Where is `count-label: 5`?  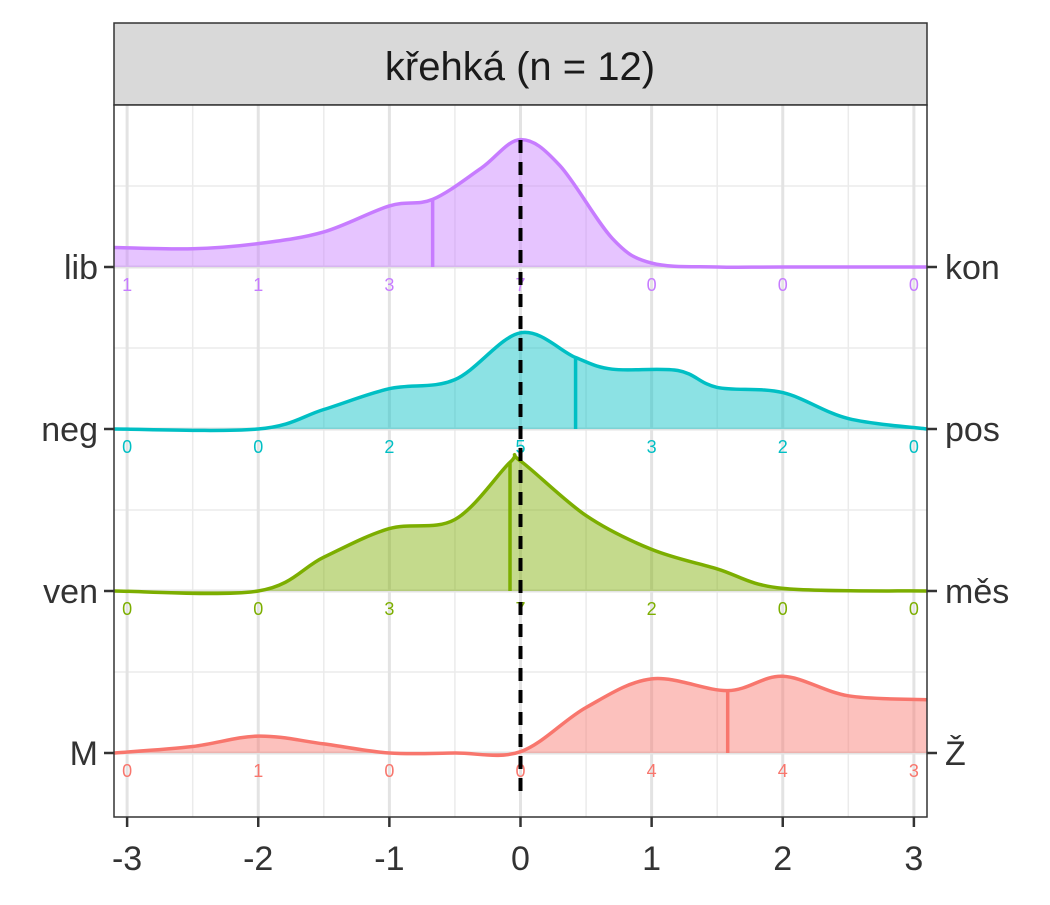
count-label: 5 is located at coordinates (520, 447).